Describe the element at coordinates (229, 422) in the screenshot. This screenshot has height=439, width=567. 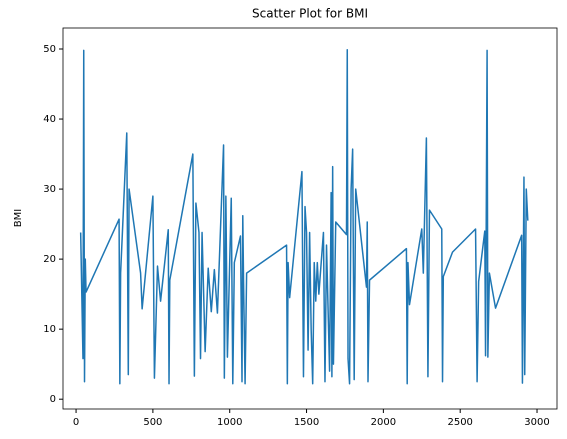
I see `x-tick-label: 1000` at that location.